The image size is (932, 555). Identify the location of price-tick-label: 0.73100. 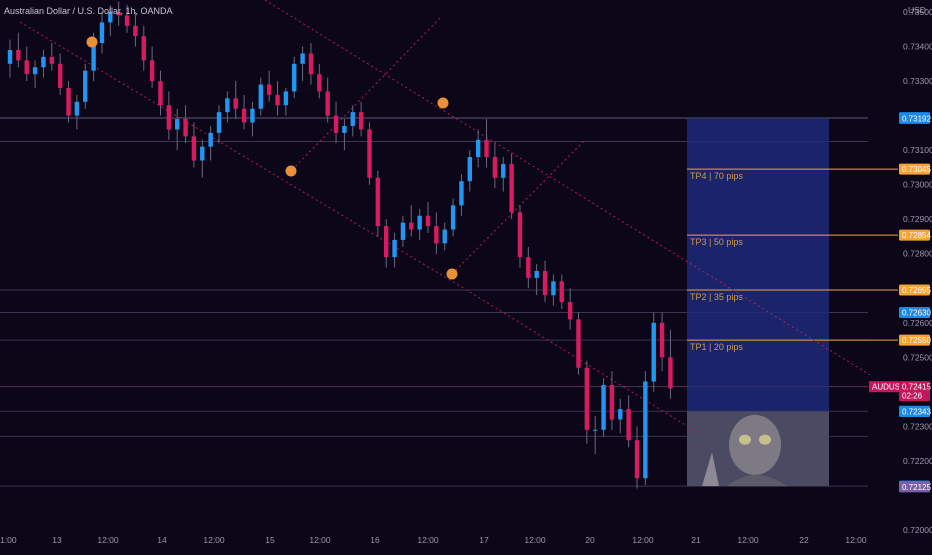
(917, 150).